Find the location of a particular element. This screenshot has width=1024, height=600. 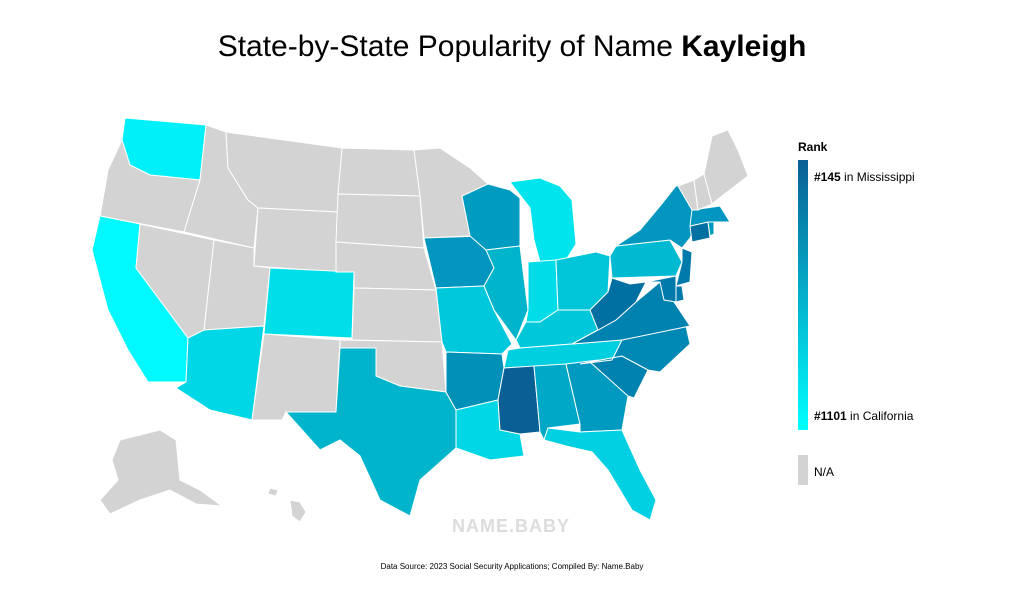

title-name: Kayleigh is located at coordinates (744, 46).